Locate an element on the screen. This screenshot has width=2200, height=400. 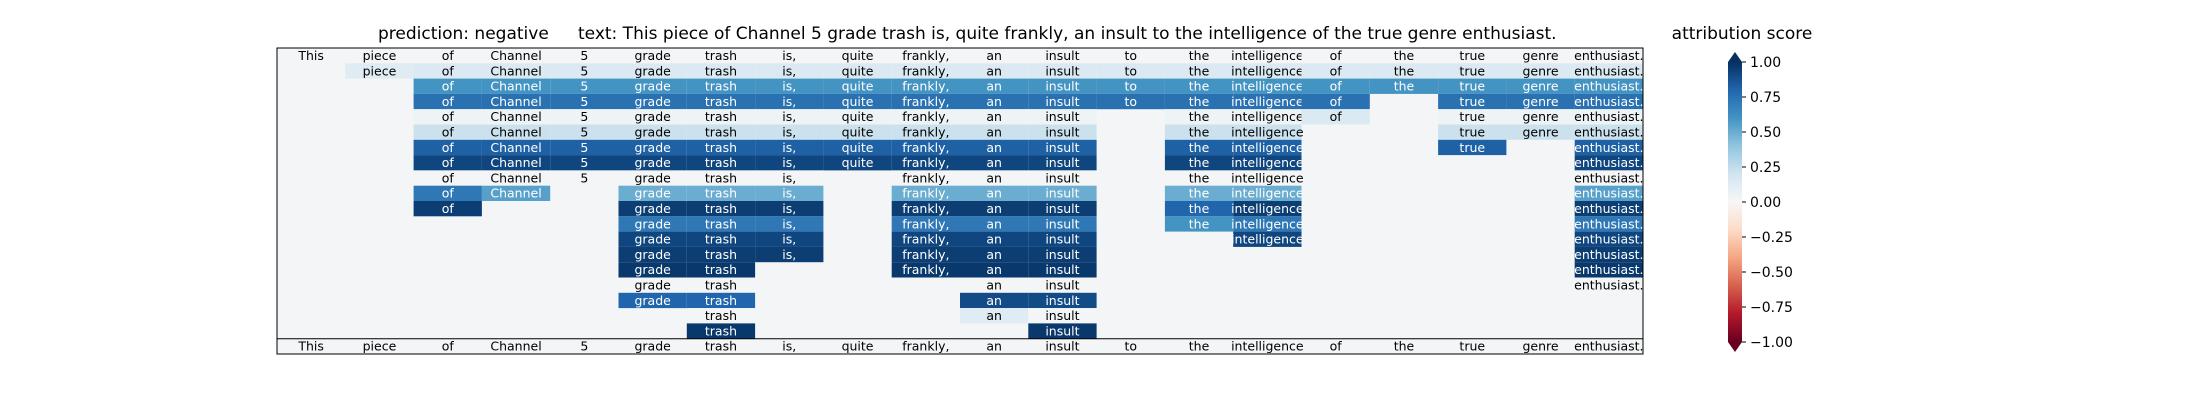
x-tick-token-label: quite is located at coordinates (858, 346).